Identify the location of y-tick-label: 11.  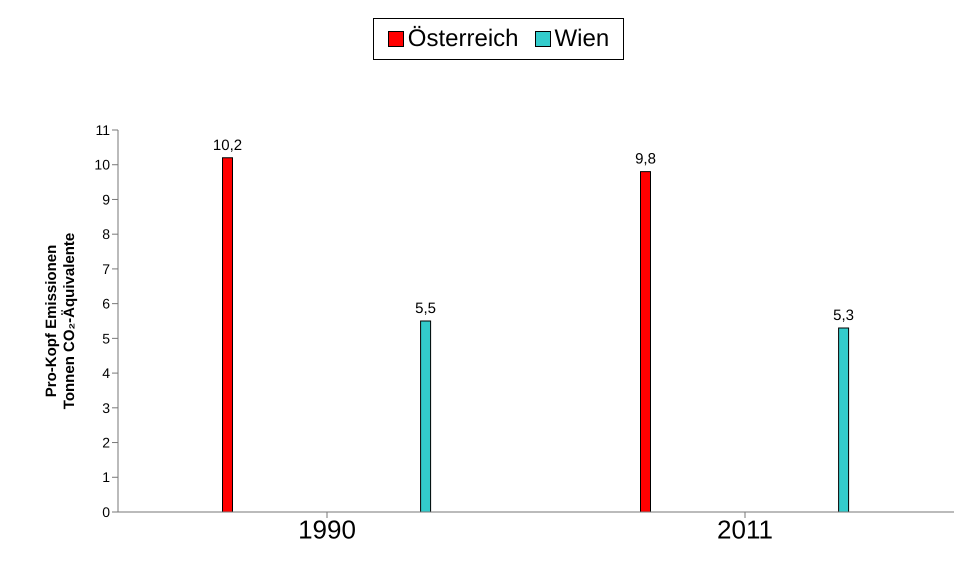
(102, 130).